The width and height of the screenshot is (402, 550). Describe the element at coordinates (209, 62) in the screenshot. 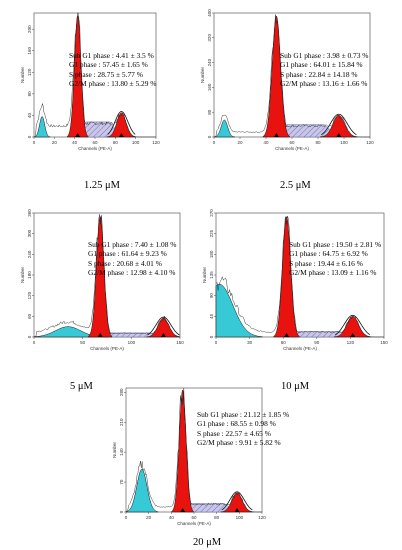

I see `y-tick-label: 240` at that location.